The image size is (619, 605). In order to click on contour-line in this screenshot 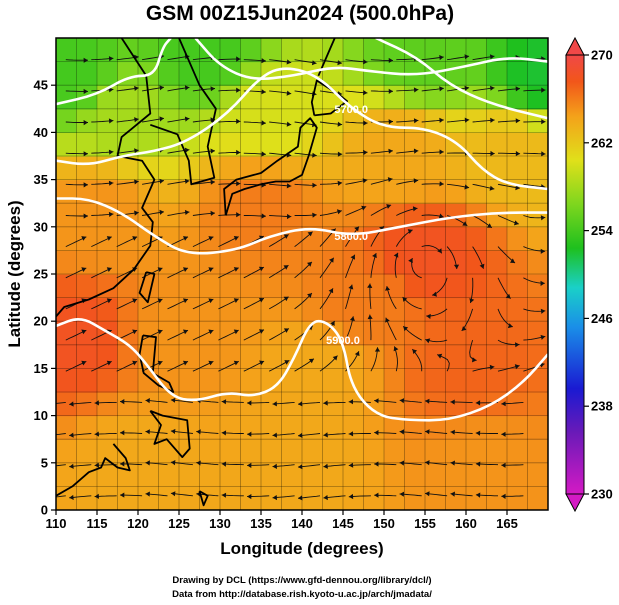, I will do `click(114, 72)`.